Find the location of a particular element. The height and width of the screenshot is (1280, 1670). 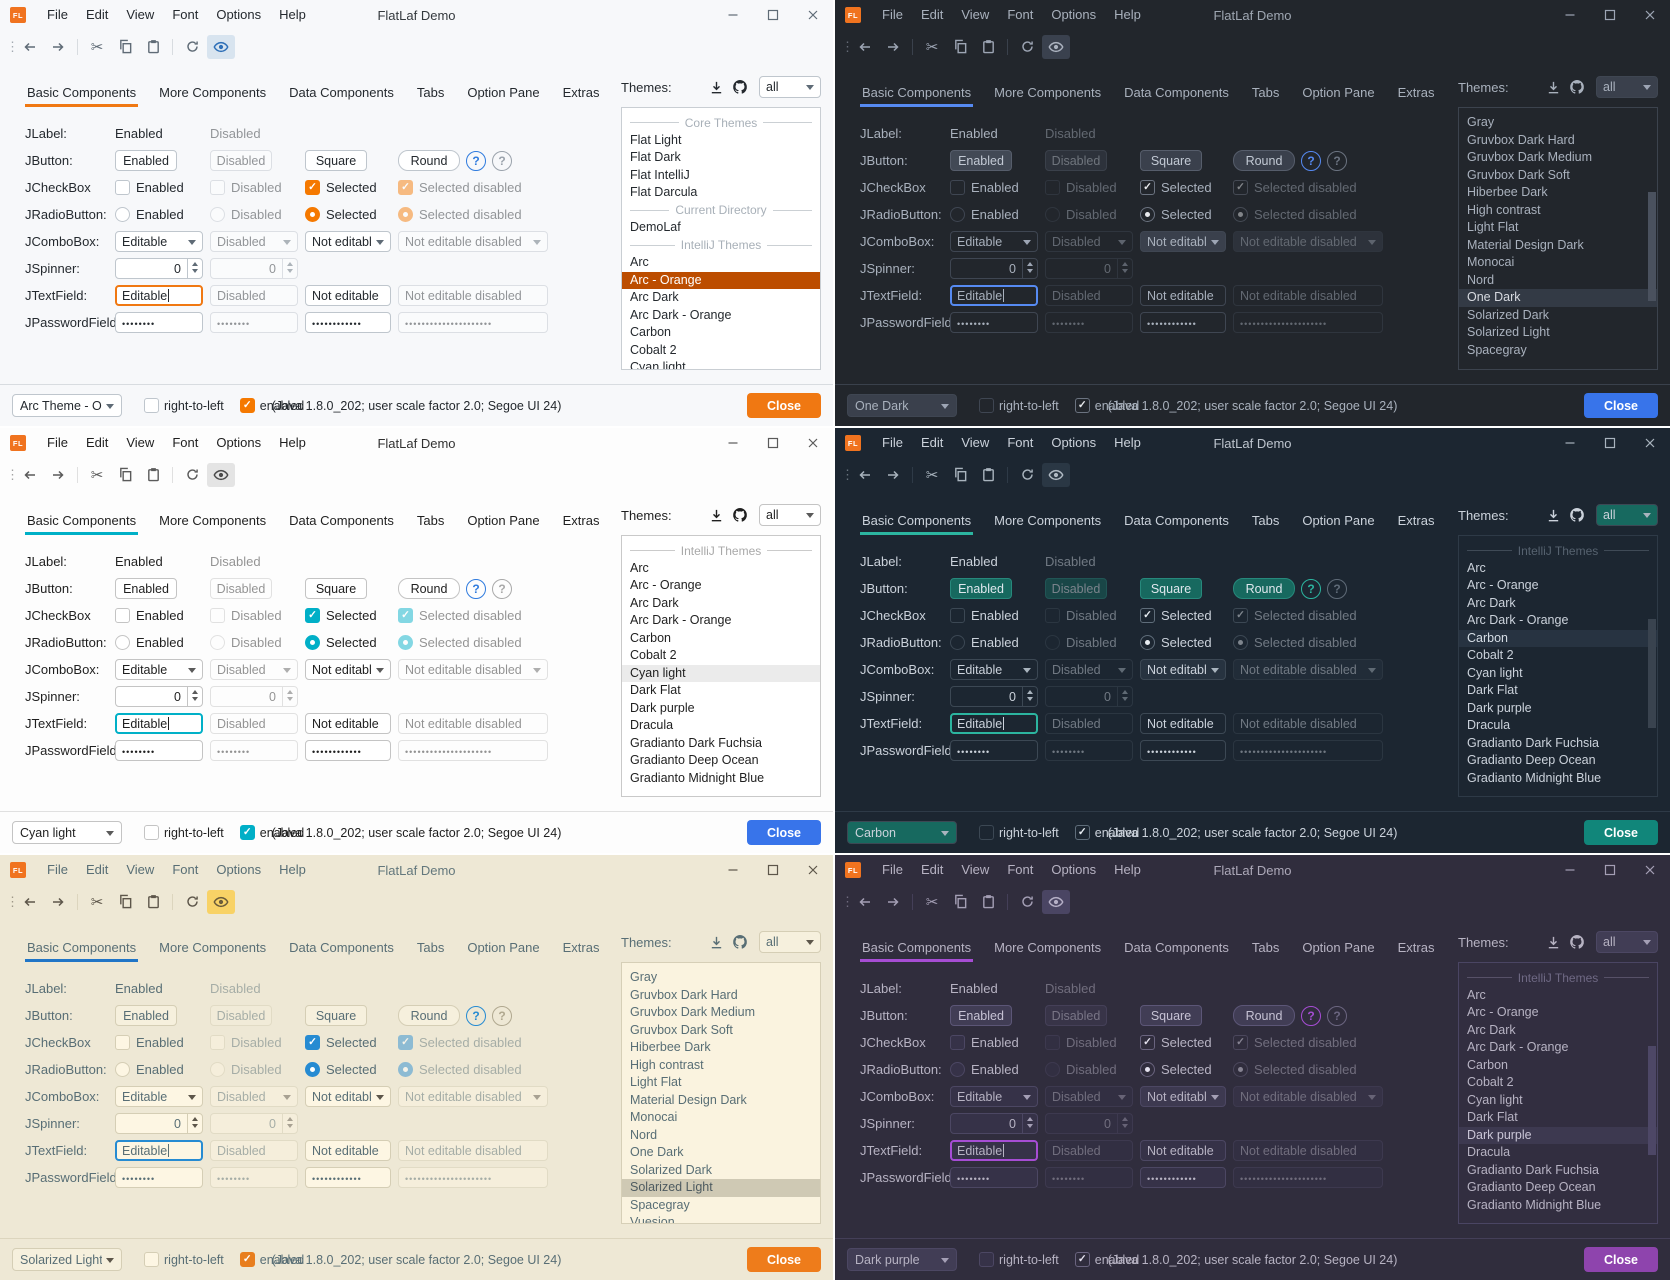

menu-file: File is located at coordinates (892, 442).